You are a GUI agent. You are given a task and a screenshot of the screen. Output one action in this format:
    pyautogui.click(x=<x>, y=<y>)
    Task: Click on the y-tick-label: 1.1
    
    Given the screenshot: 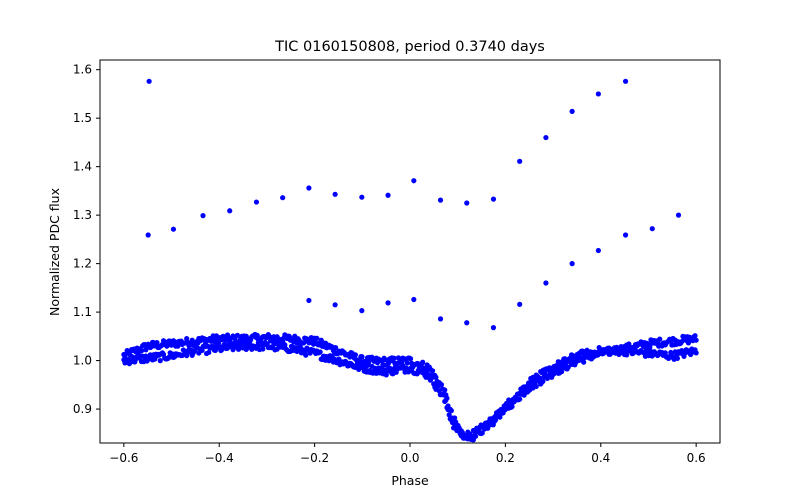 What is the action you would take?
    pyautogui.click(x=82, y=312)
    